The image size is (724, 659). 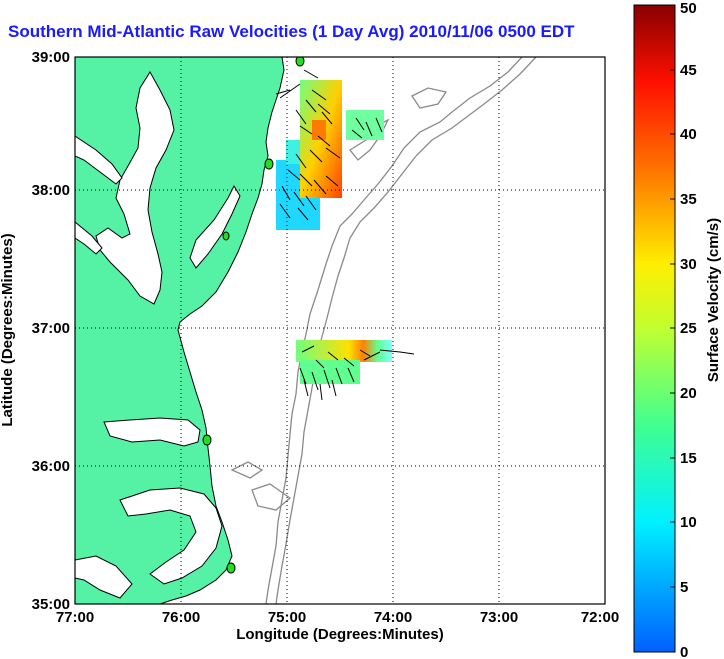 I want to click on delmarva-water, so click(x=215, y=226).